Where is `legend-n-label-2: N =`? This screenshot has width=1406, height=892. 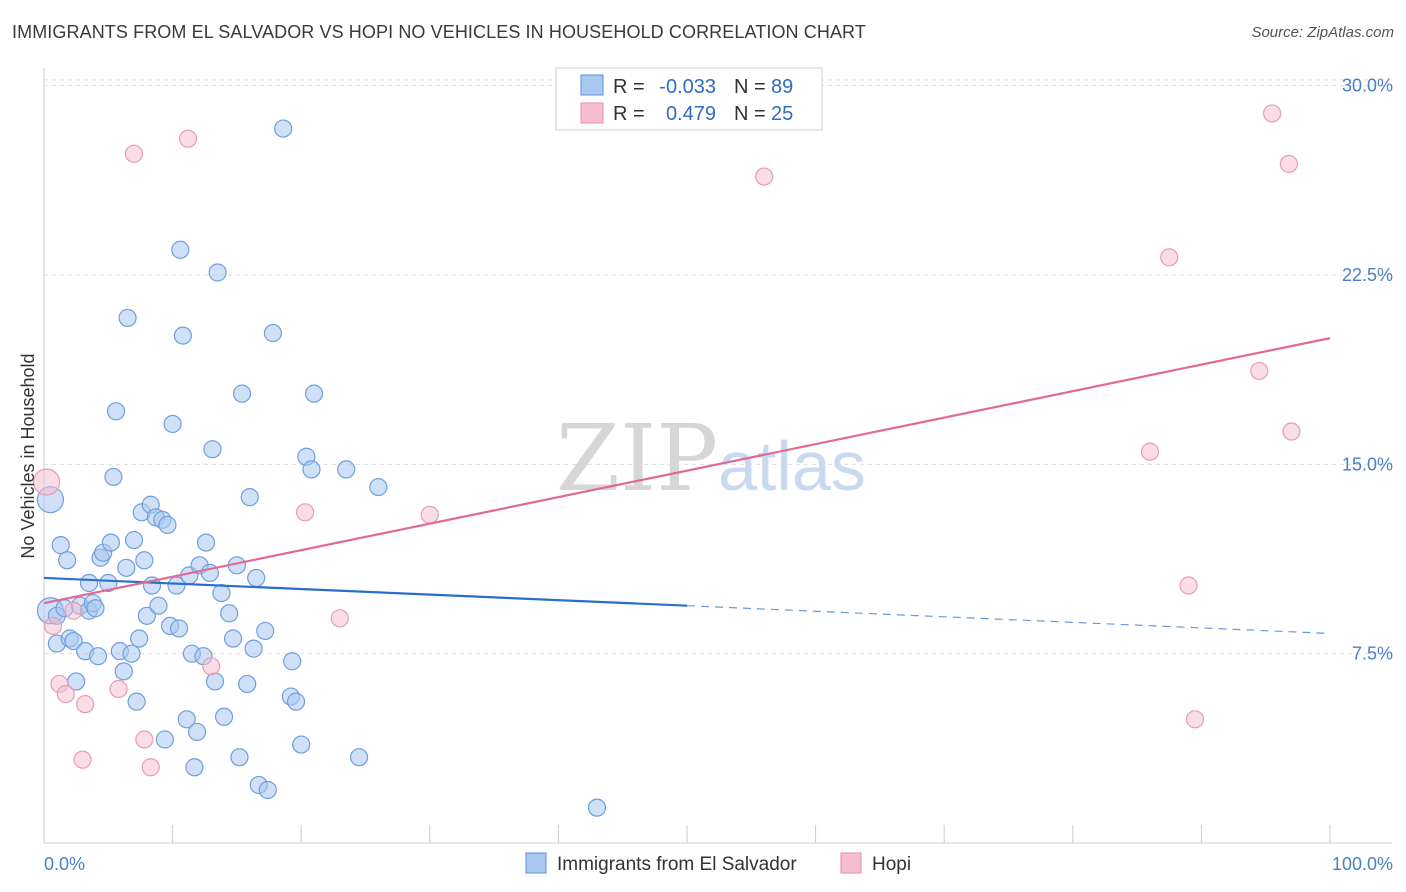
legend-n-label-2: N = is located at coordinates (750, 114).